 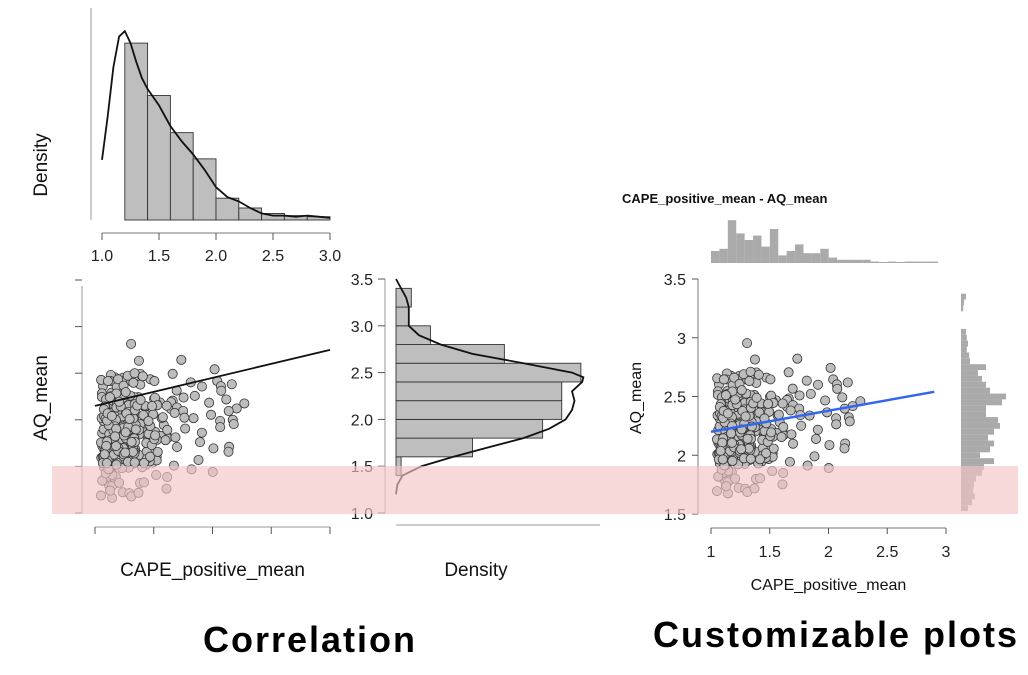 What do you see at coordinates (711, 552) in the screenshot?
I see `x-tick-label: 1` at bounding box center [711, 552].